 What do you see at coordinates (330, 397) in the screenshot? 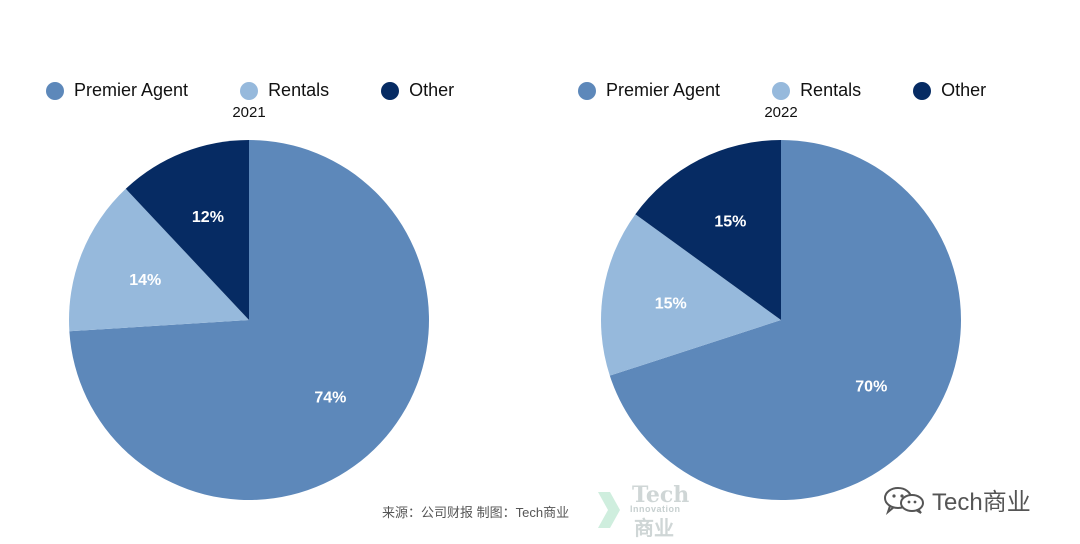
I see `pie-label-premier-agent: 74%` at bounding box center [330, 397].